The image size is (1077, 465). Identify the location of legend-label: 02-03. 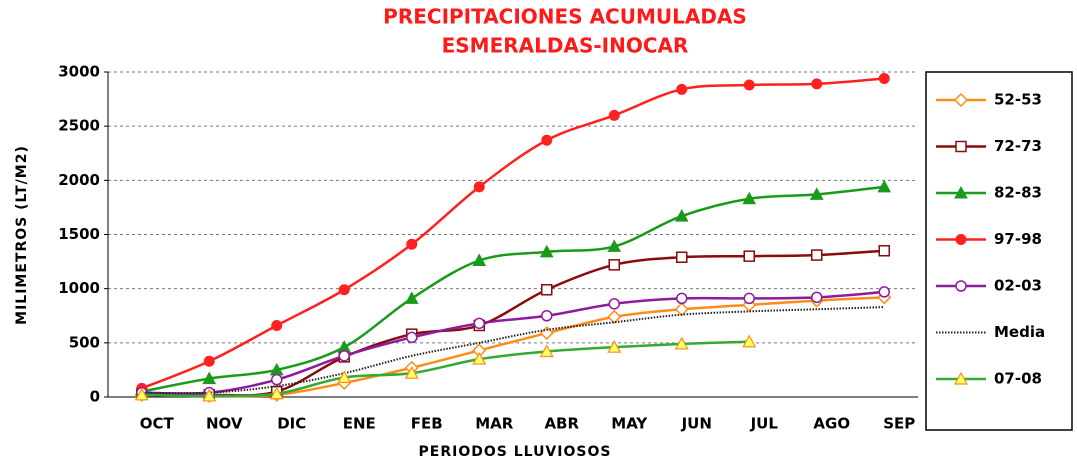
(1018, 286).